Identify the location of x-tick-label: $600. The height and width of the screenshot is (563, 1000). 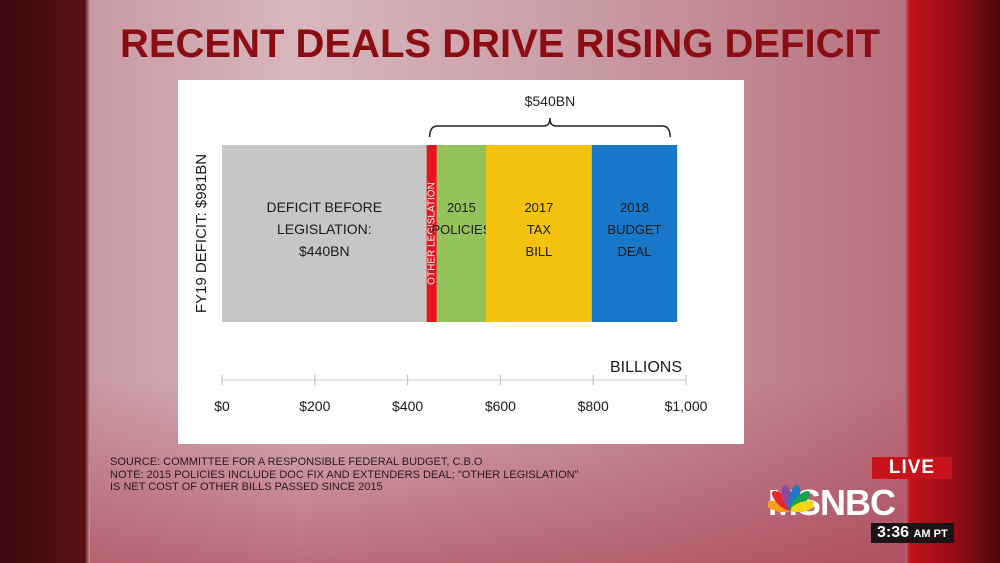
(500, 406).